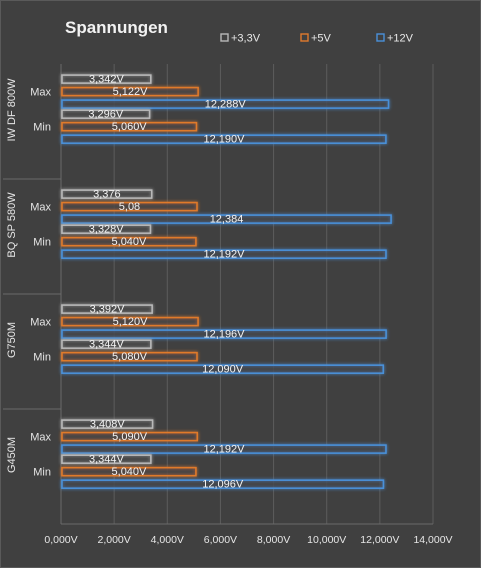 Image resolution: width=481 pixels, height=568 pixels. I want to click on x-tick-label: 4,000V, so click(167, 540).